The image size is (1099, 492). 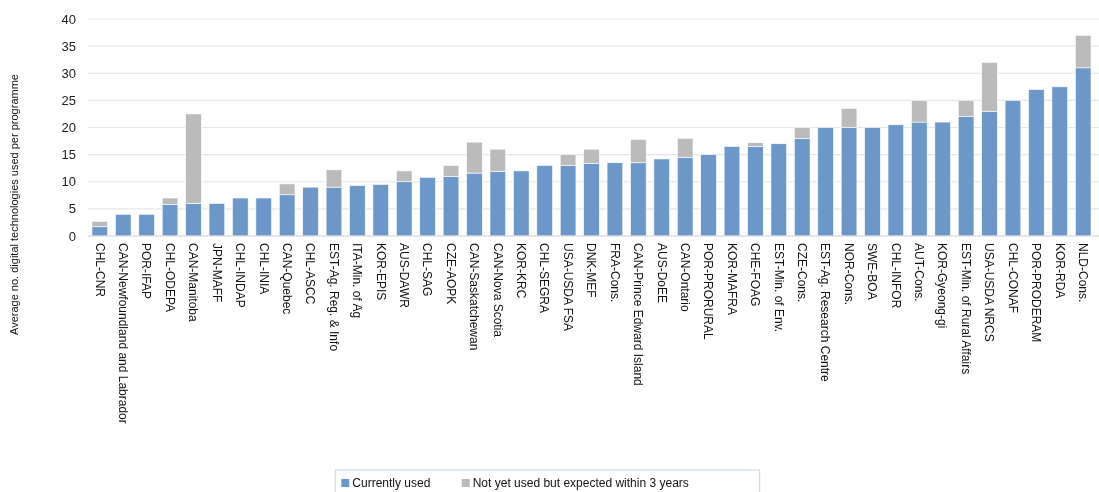 What do you see at coordinates (68, 128) in the screenshot?
I see `y-tick-label: 20` at bounding box center [68, 128].